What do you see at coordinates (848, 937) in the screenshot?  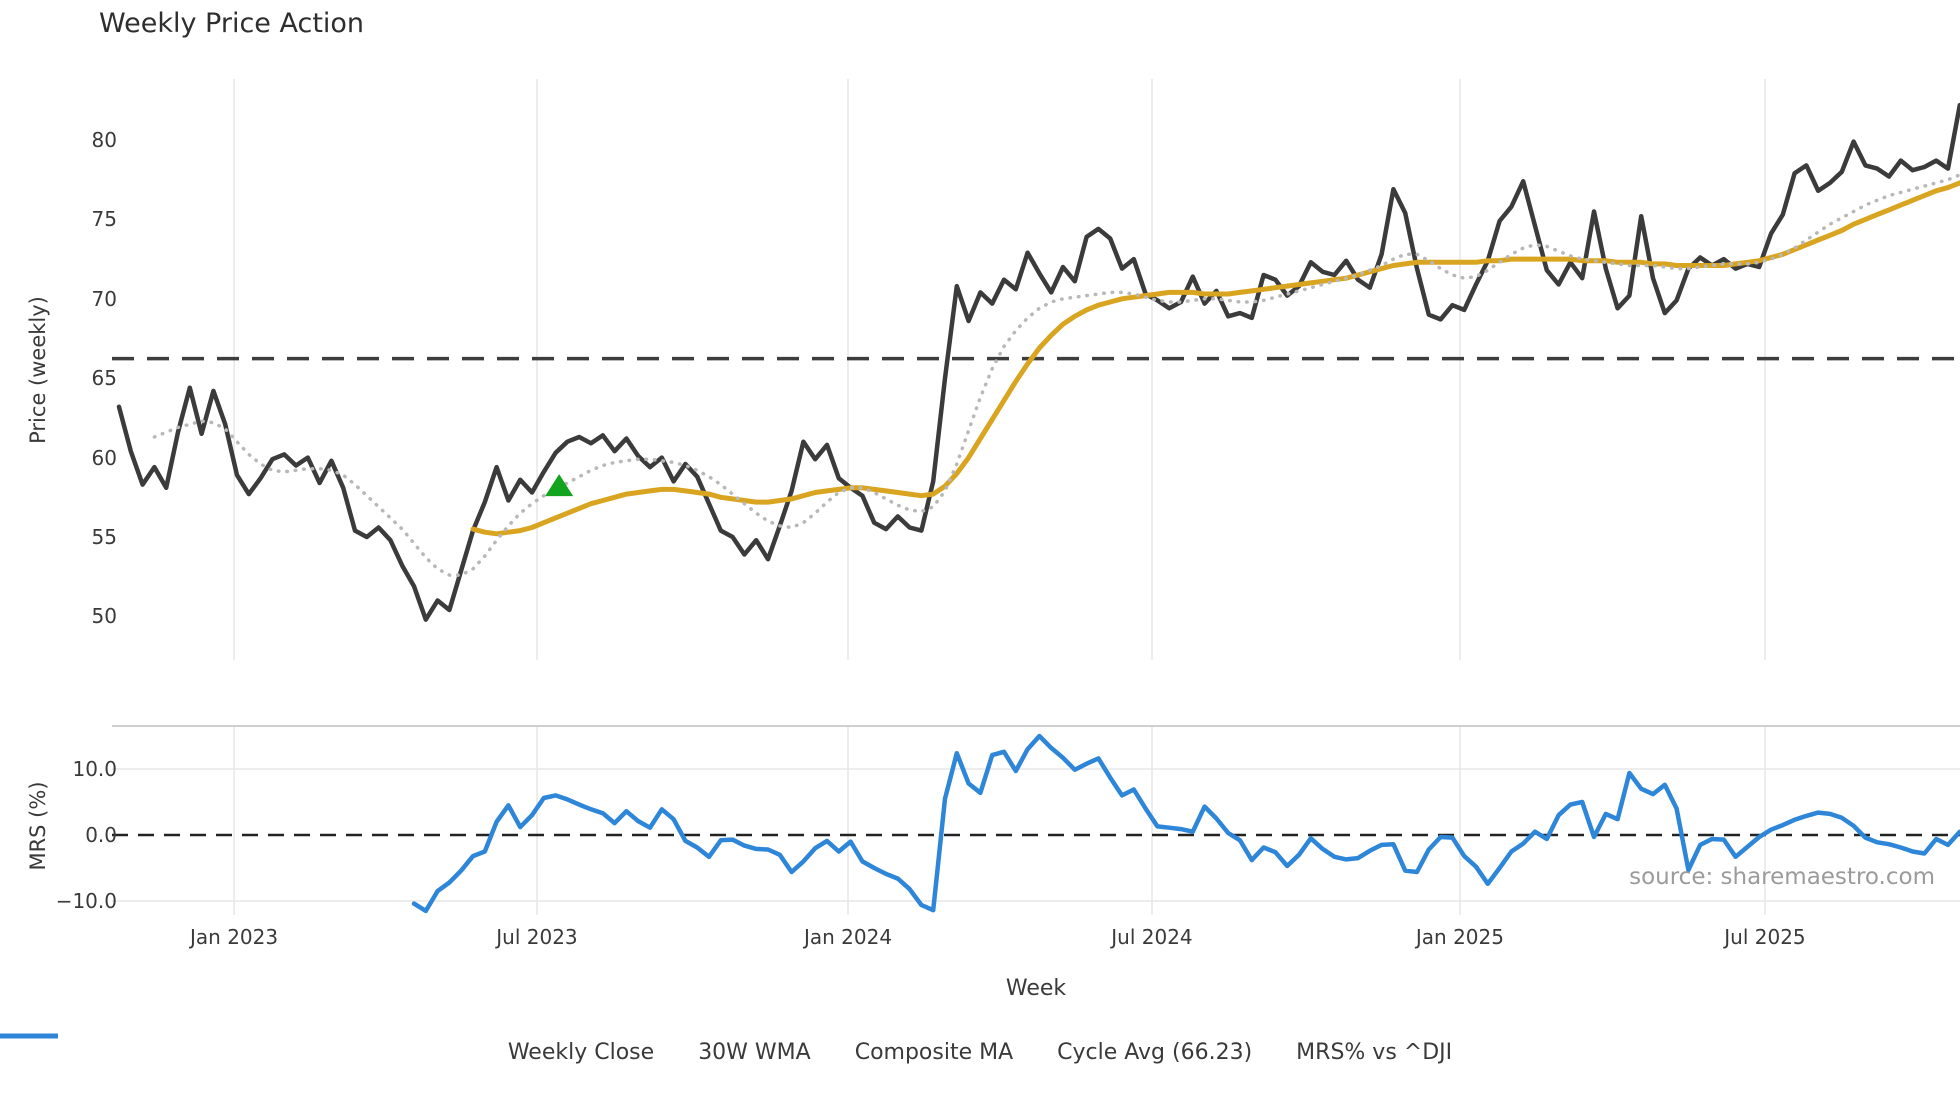 I see `x-tick-label: Jan 2024` at bounding box center [848, 937].